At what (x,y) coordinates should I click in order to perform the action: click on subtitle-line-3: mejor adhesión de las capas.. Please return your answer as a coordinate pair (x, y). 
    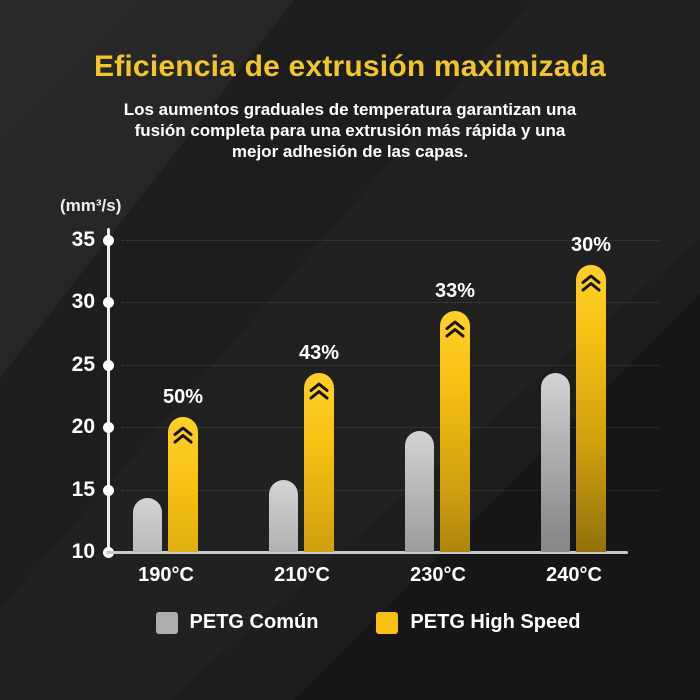
    Looking at the image, I should click on (350, 151).